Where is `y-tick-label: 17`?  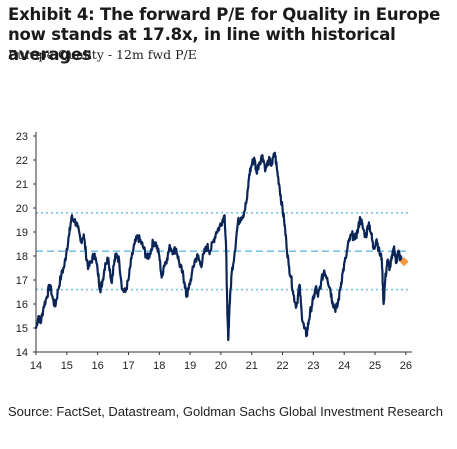 y-tick-label: 17 is located at coordinates (22, 281).